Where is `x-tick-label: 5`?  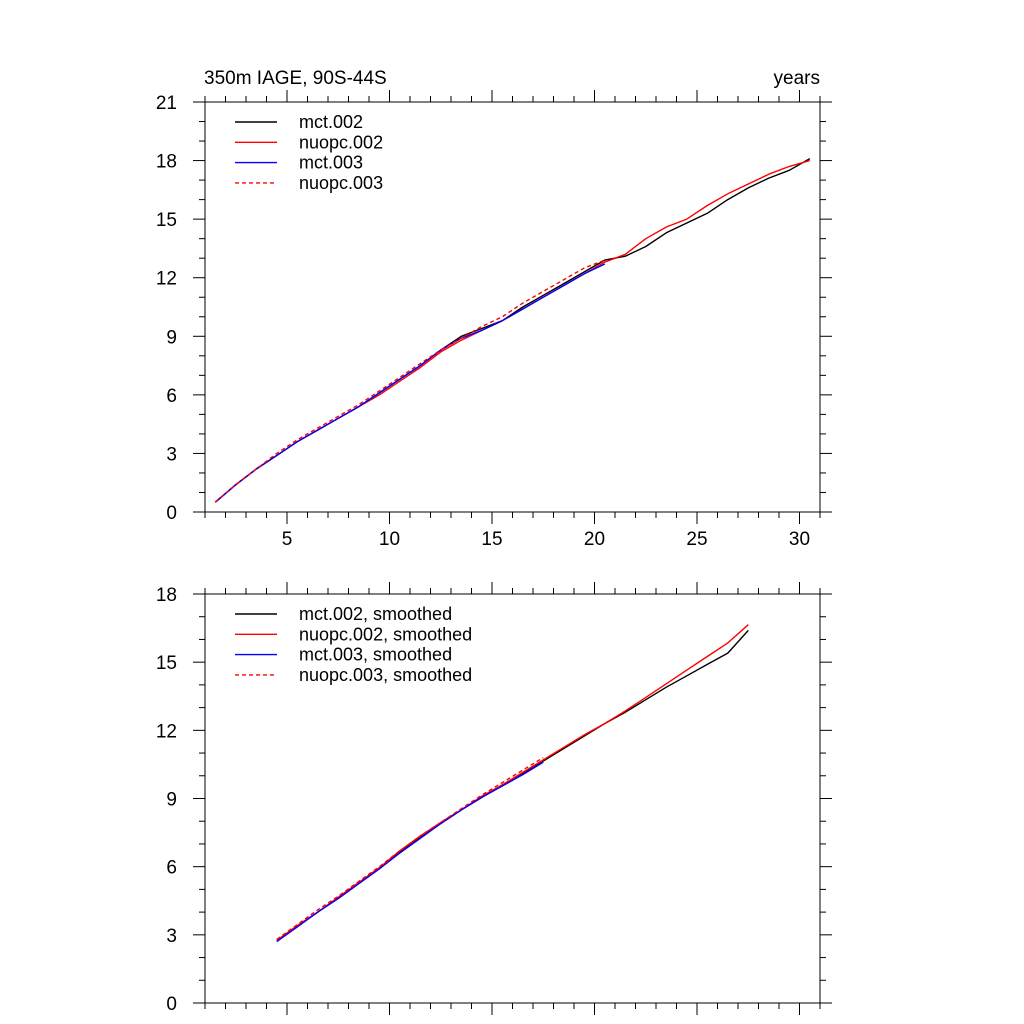 x-tick-label: 5 is located at coordinates (287, 539).